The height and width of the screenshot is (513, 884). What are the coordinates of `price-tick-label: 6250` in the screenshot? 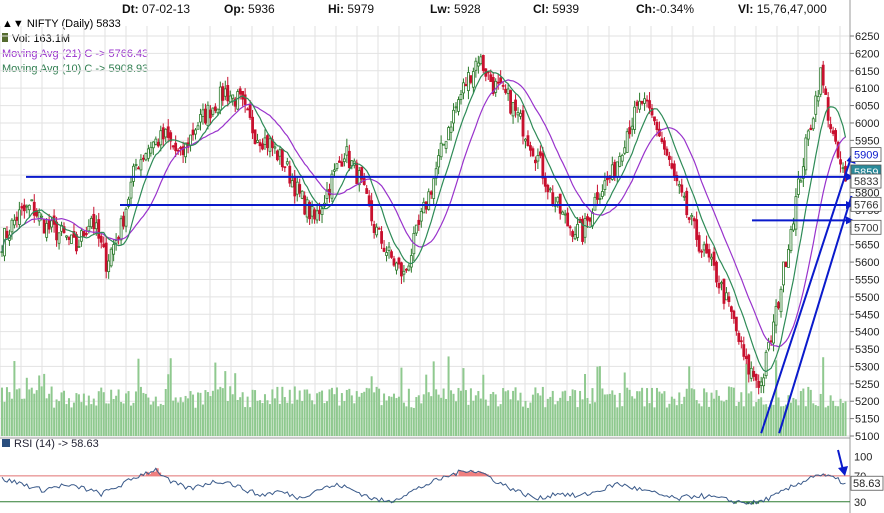 It's located at (867, 37).